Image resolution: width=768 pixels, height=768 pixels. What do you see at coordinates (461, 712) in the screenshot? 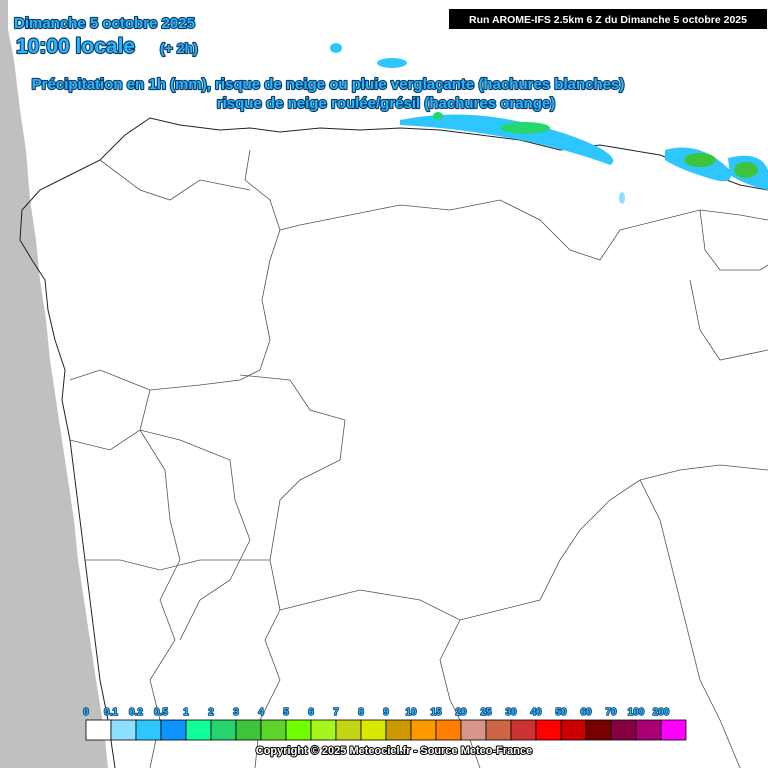
I see `legend-label: 20` at bounding box center [461, 712].